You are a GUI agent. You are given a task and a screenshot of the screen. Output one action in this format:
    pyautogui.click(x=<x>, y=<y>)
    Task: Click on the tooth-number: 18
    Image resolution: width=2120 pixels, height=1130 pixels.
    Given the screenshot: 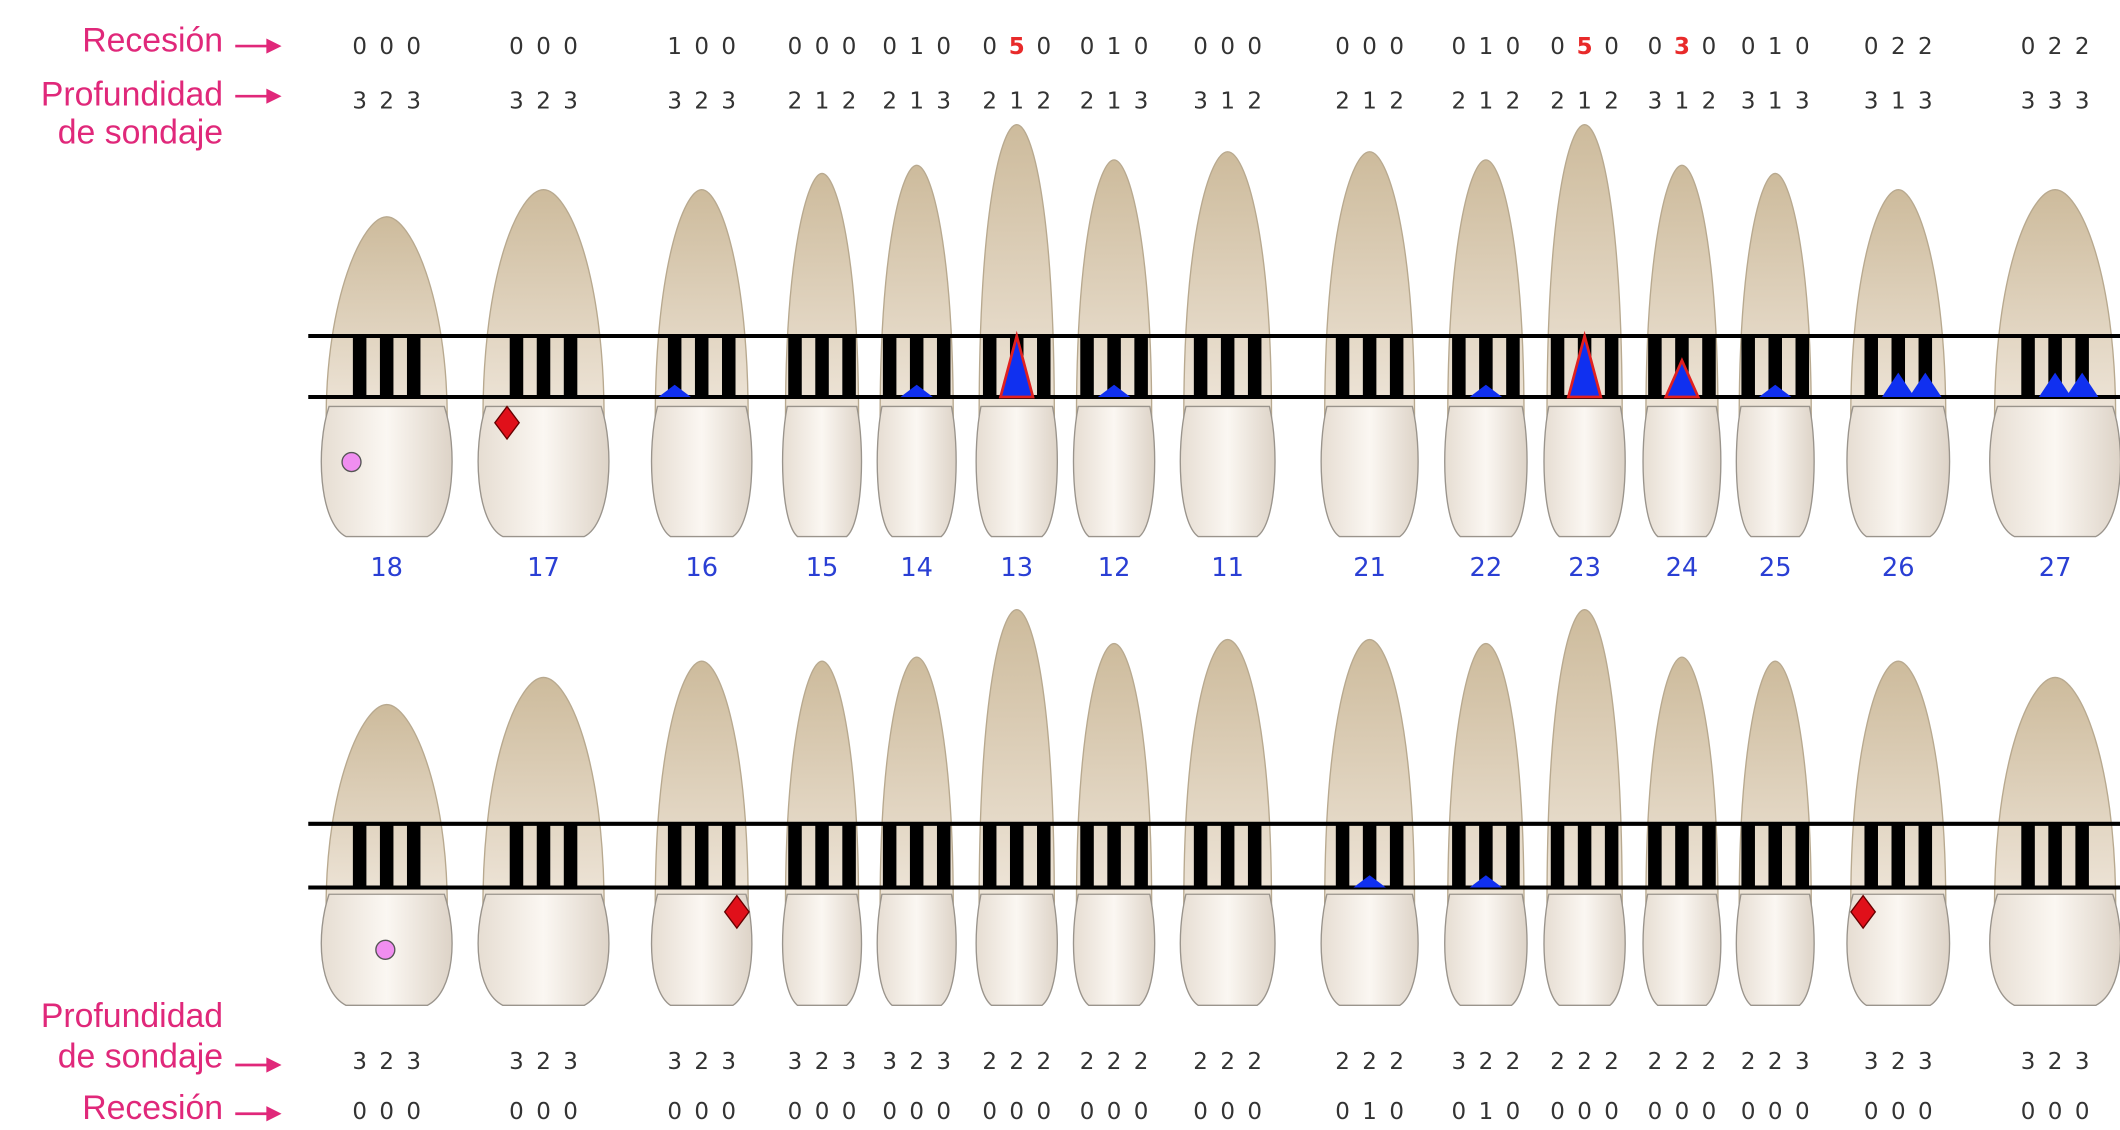 What is the action you would take?
    pyautogui.click(x=386, y=568)
    